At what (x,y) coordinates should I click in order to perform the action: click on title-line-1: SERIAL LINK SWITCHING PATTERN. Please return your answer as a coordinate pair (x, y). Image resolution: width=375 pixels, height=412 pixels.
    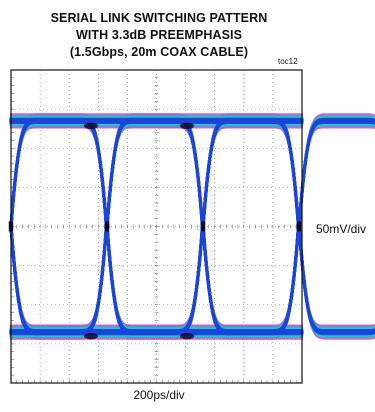
    Looking at the image, I should click on (159, 18).